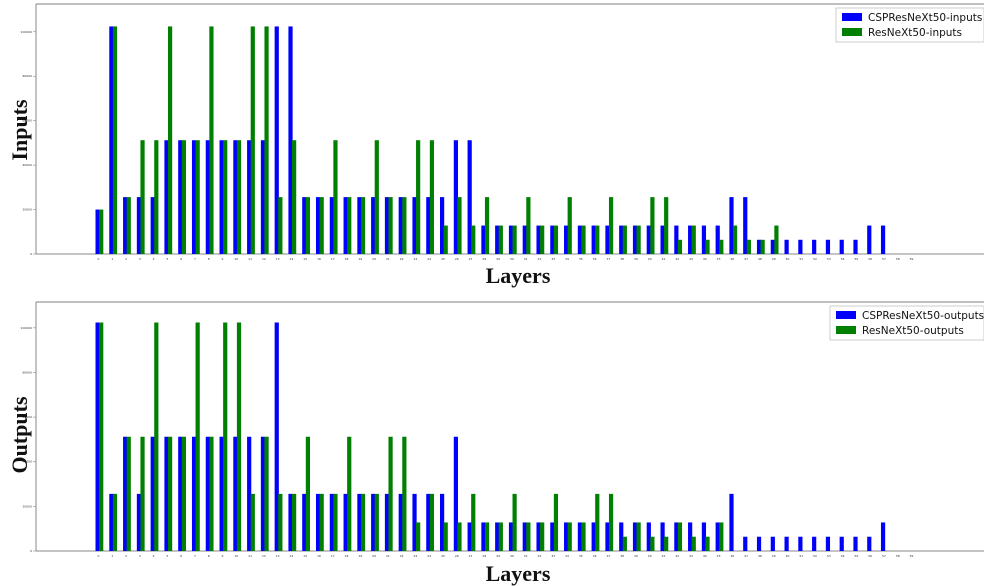 The height and width of the screenshot is (586, 984). What do you see at coordinates (846, 315) in the screenshot?
I see `legend-swatch` at bounding box center [846, 315].